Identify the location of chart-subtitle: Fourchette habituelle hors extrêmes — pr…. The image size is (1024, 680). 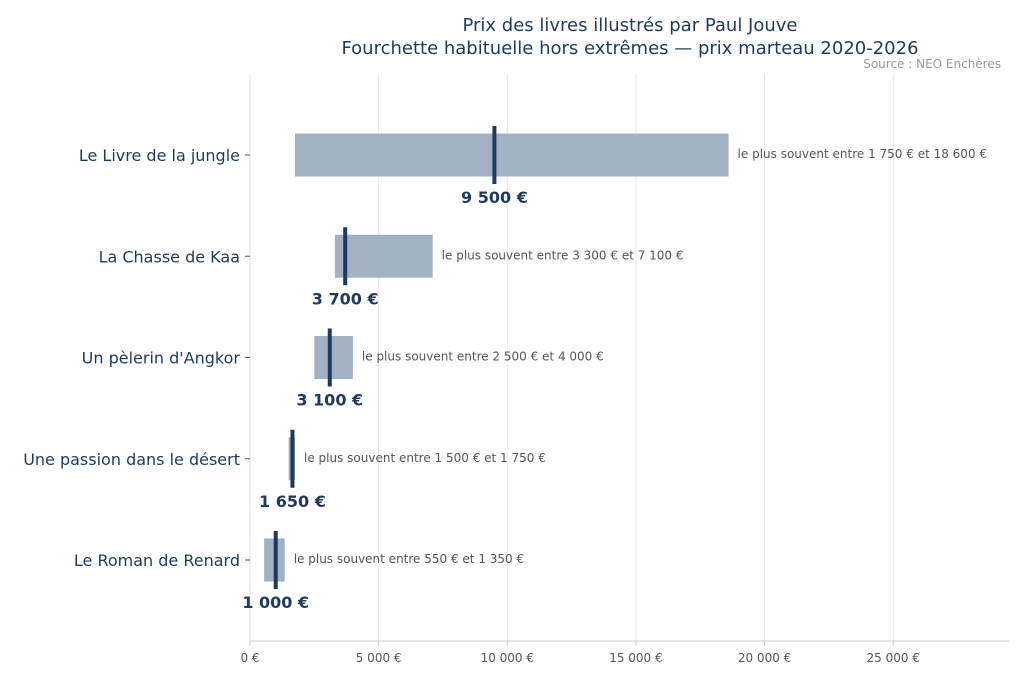
(629, 48).